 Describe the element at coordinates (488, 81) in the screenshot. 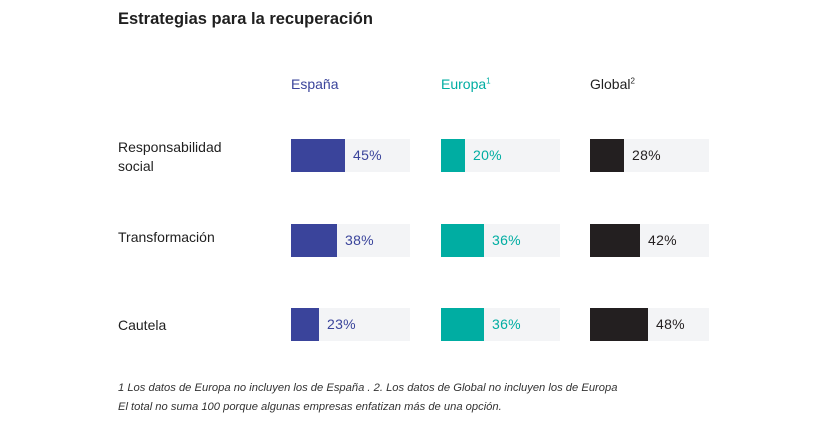

I see `series-footnote-mark: 1` at that location.